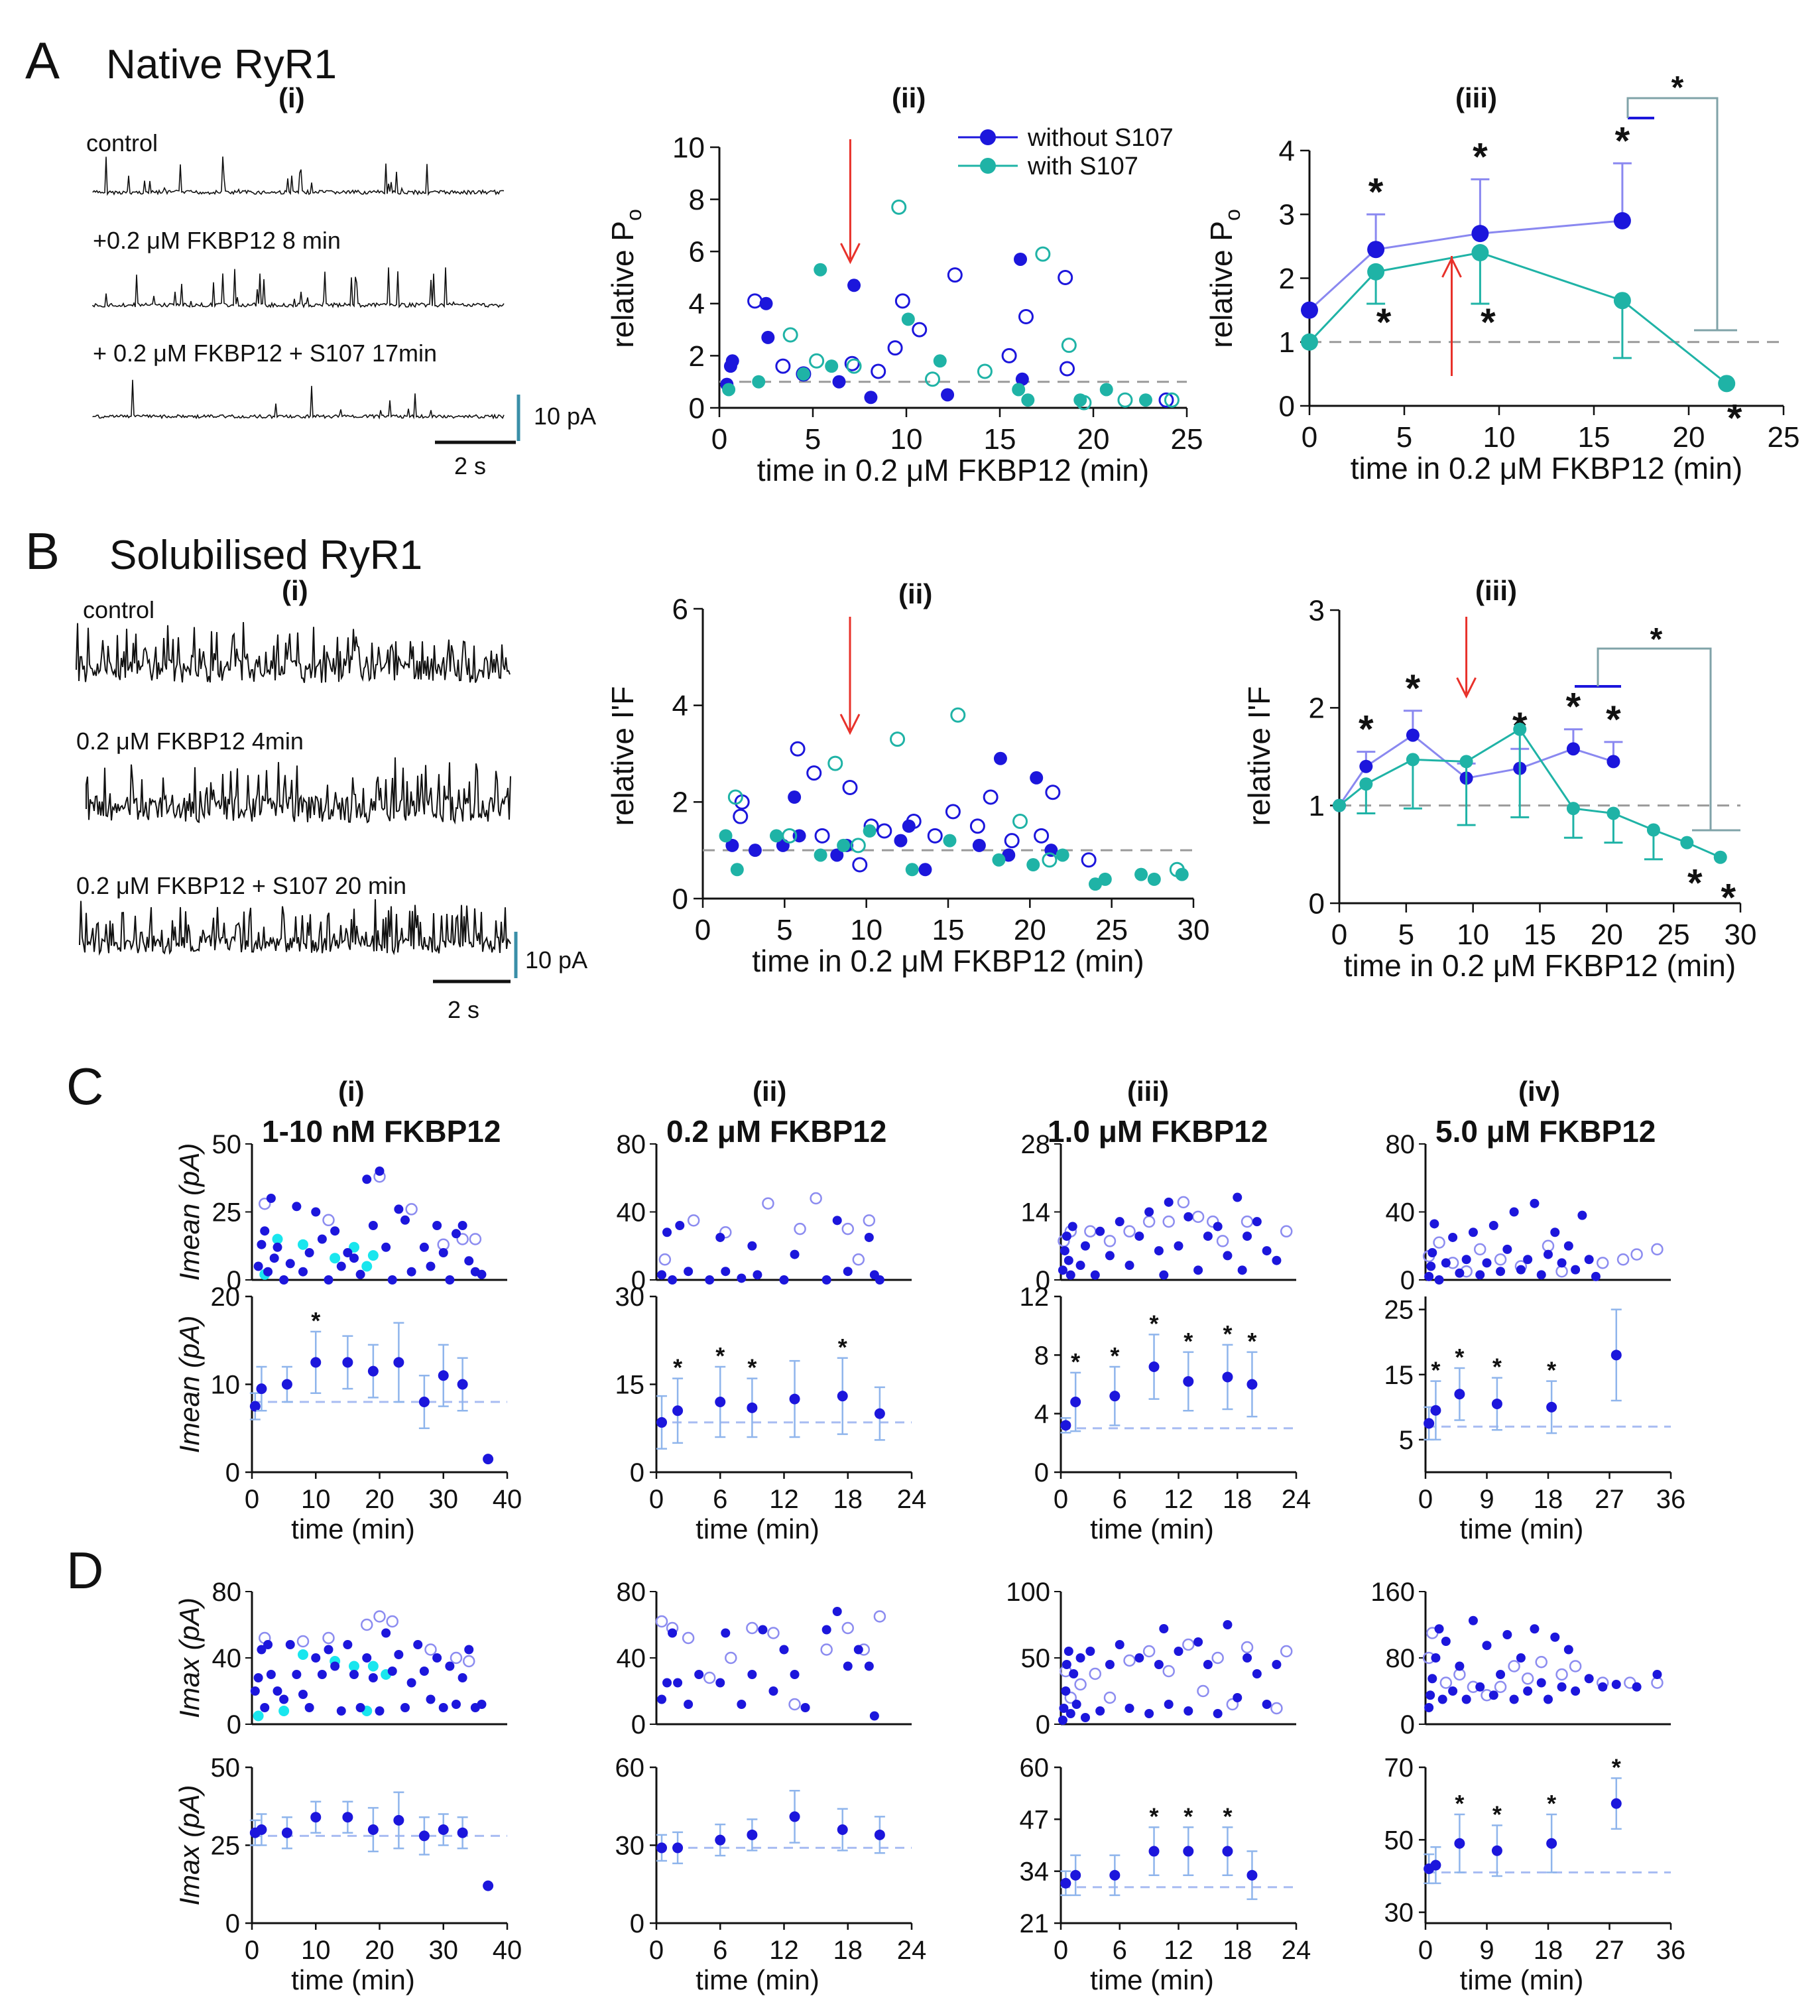  What do you see at coordinates (298, 287) in the screenshot?
I see `A-trace-fkbp12` at bounding box center [298, 287].